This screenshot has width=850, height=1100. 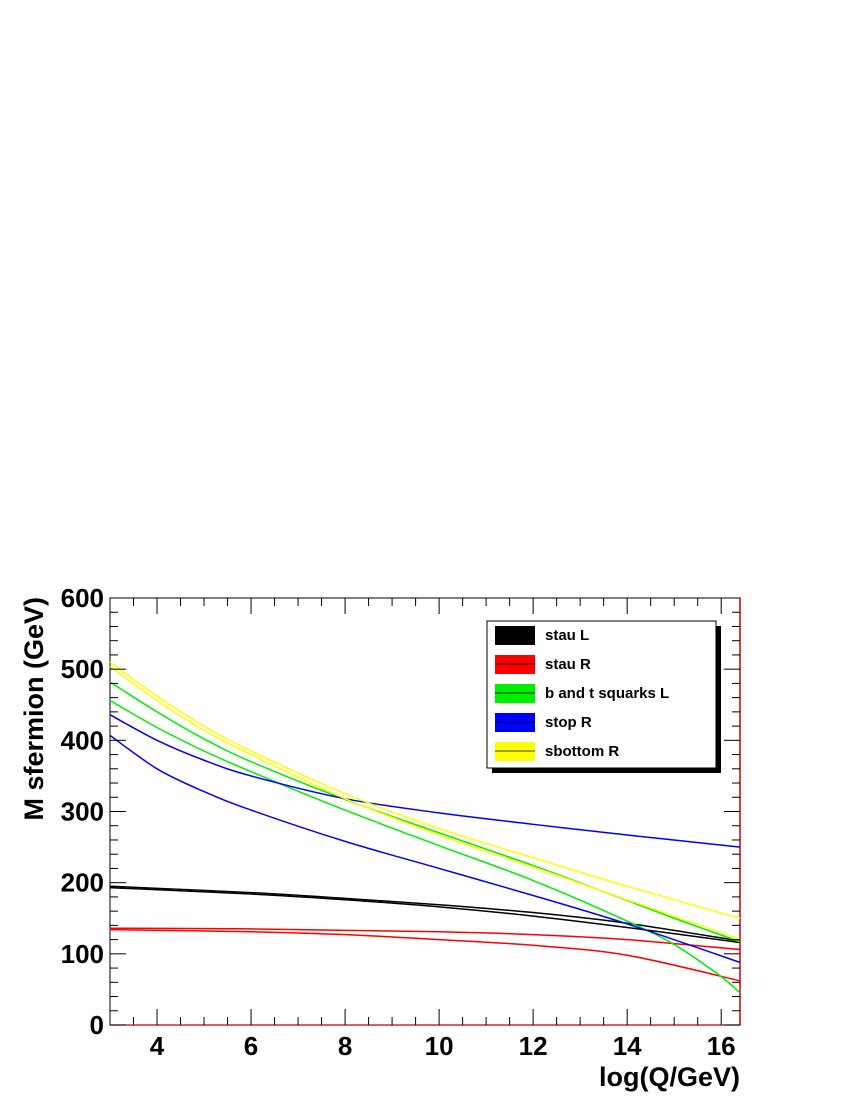 I want to click on legend-label-b-and-t-squarks-l: b and t squarks L, so click(x=607, y=693).